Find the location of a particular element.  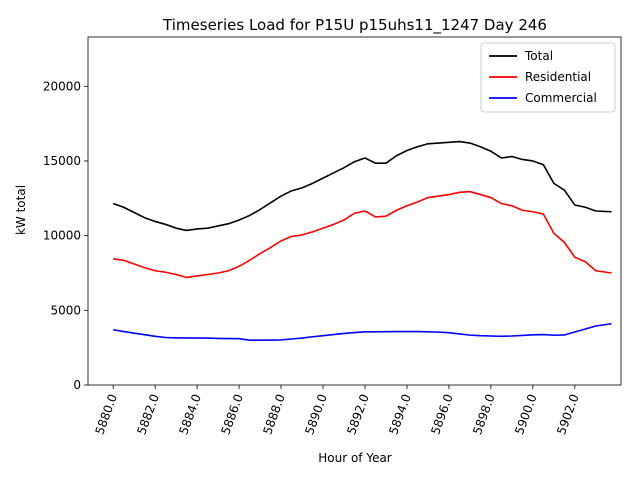

legend: Total Residential Commercial is located at coordinates (548, 77).